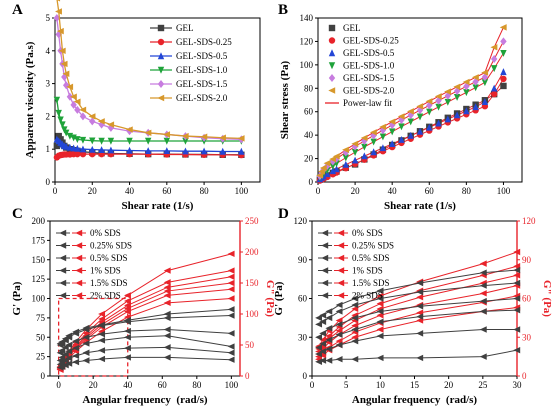 The image size is (554, 417). What do you see at coordinates (483, 385) in the screenshot?
I see `x-tick-label: 25` at bounding box center [483, 385].